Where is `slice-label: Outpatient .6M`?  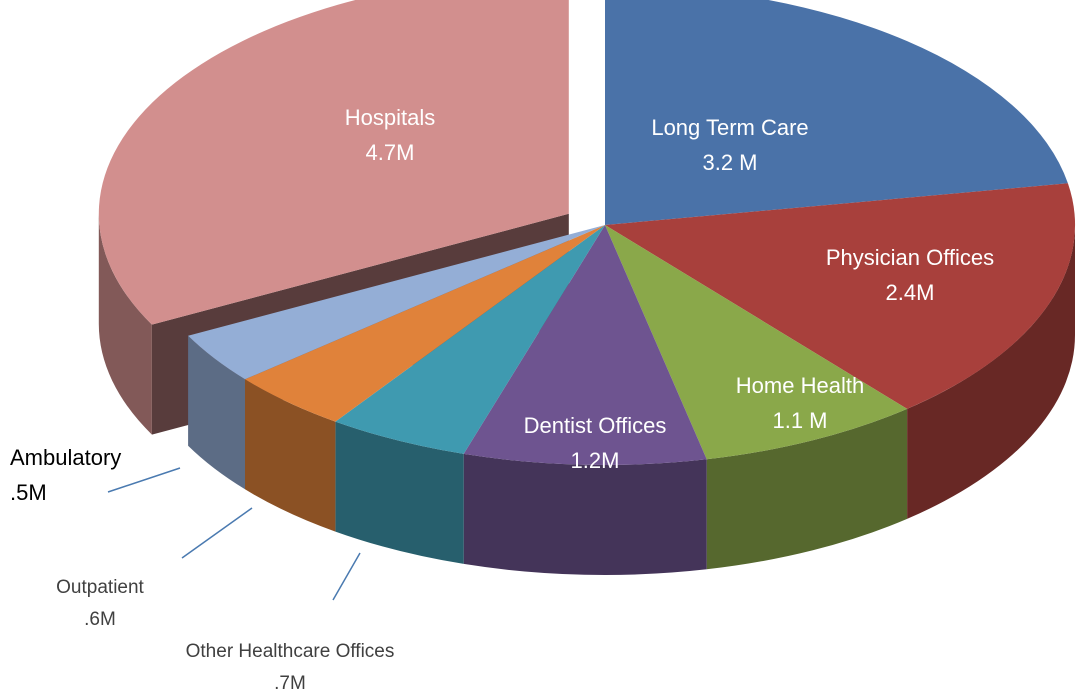 slice-label: Outpatient .6M is located at coordinates (100, 604).